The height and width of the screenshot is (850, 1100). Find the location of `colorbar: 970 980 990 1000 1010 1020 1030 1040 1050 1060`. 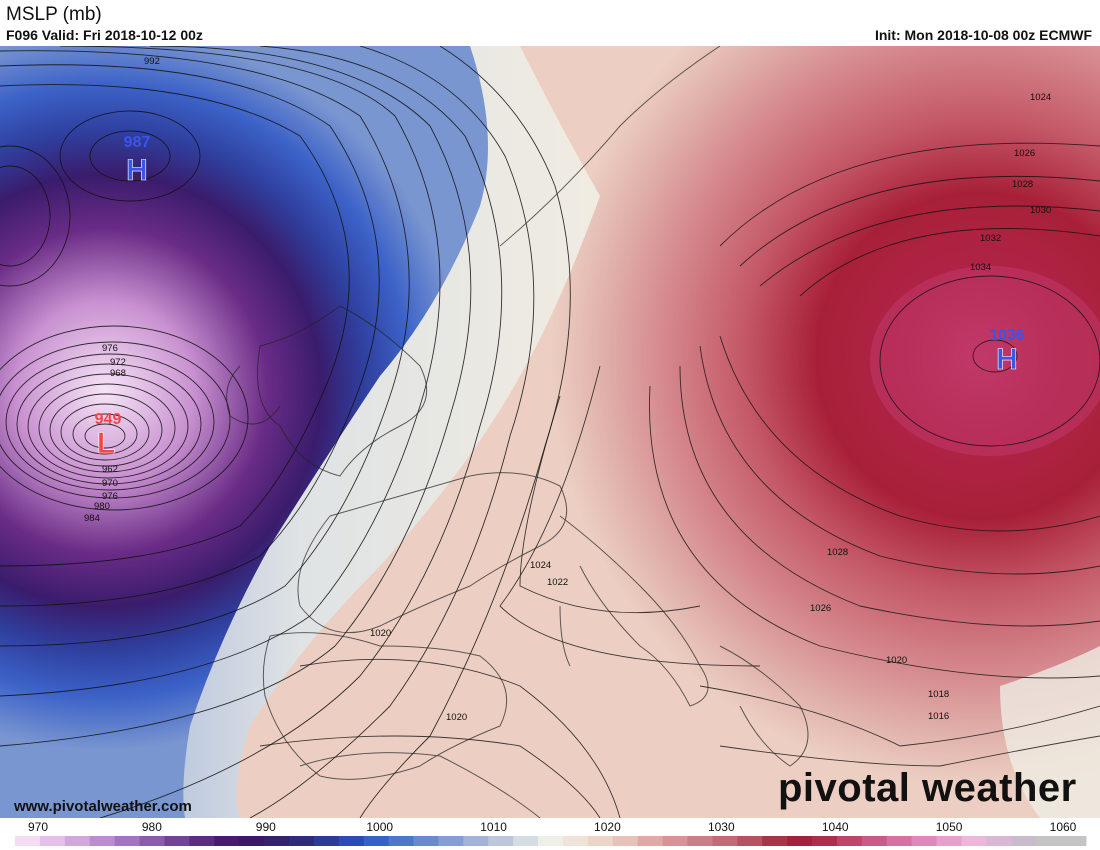

colorbar: 970 980 990 1000 1010 1020 1030 1040 1050 1060 is located at coordinates (551, 833).